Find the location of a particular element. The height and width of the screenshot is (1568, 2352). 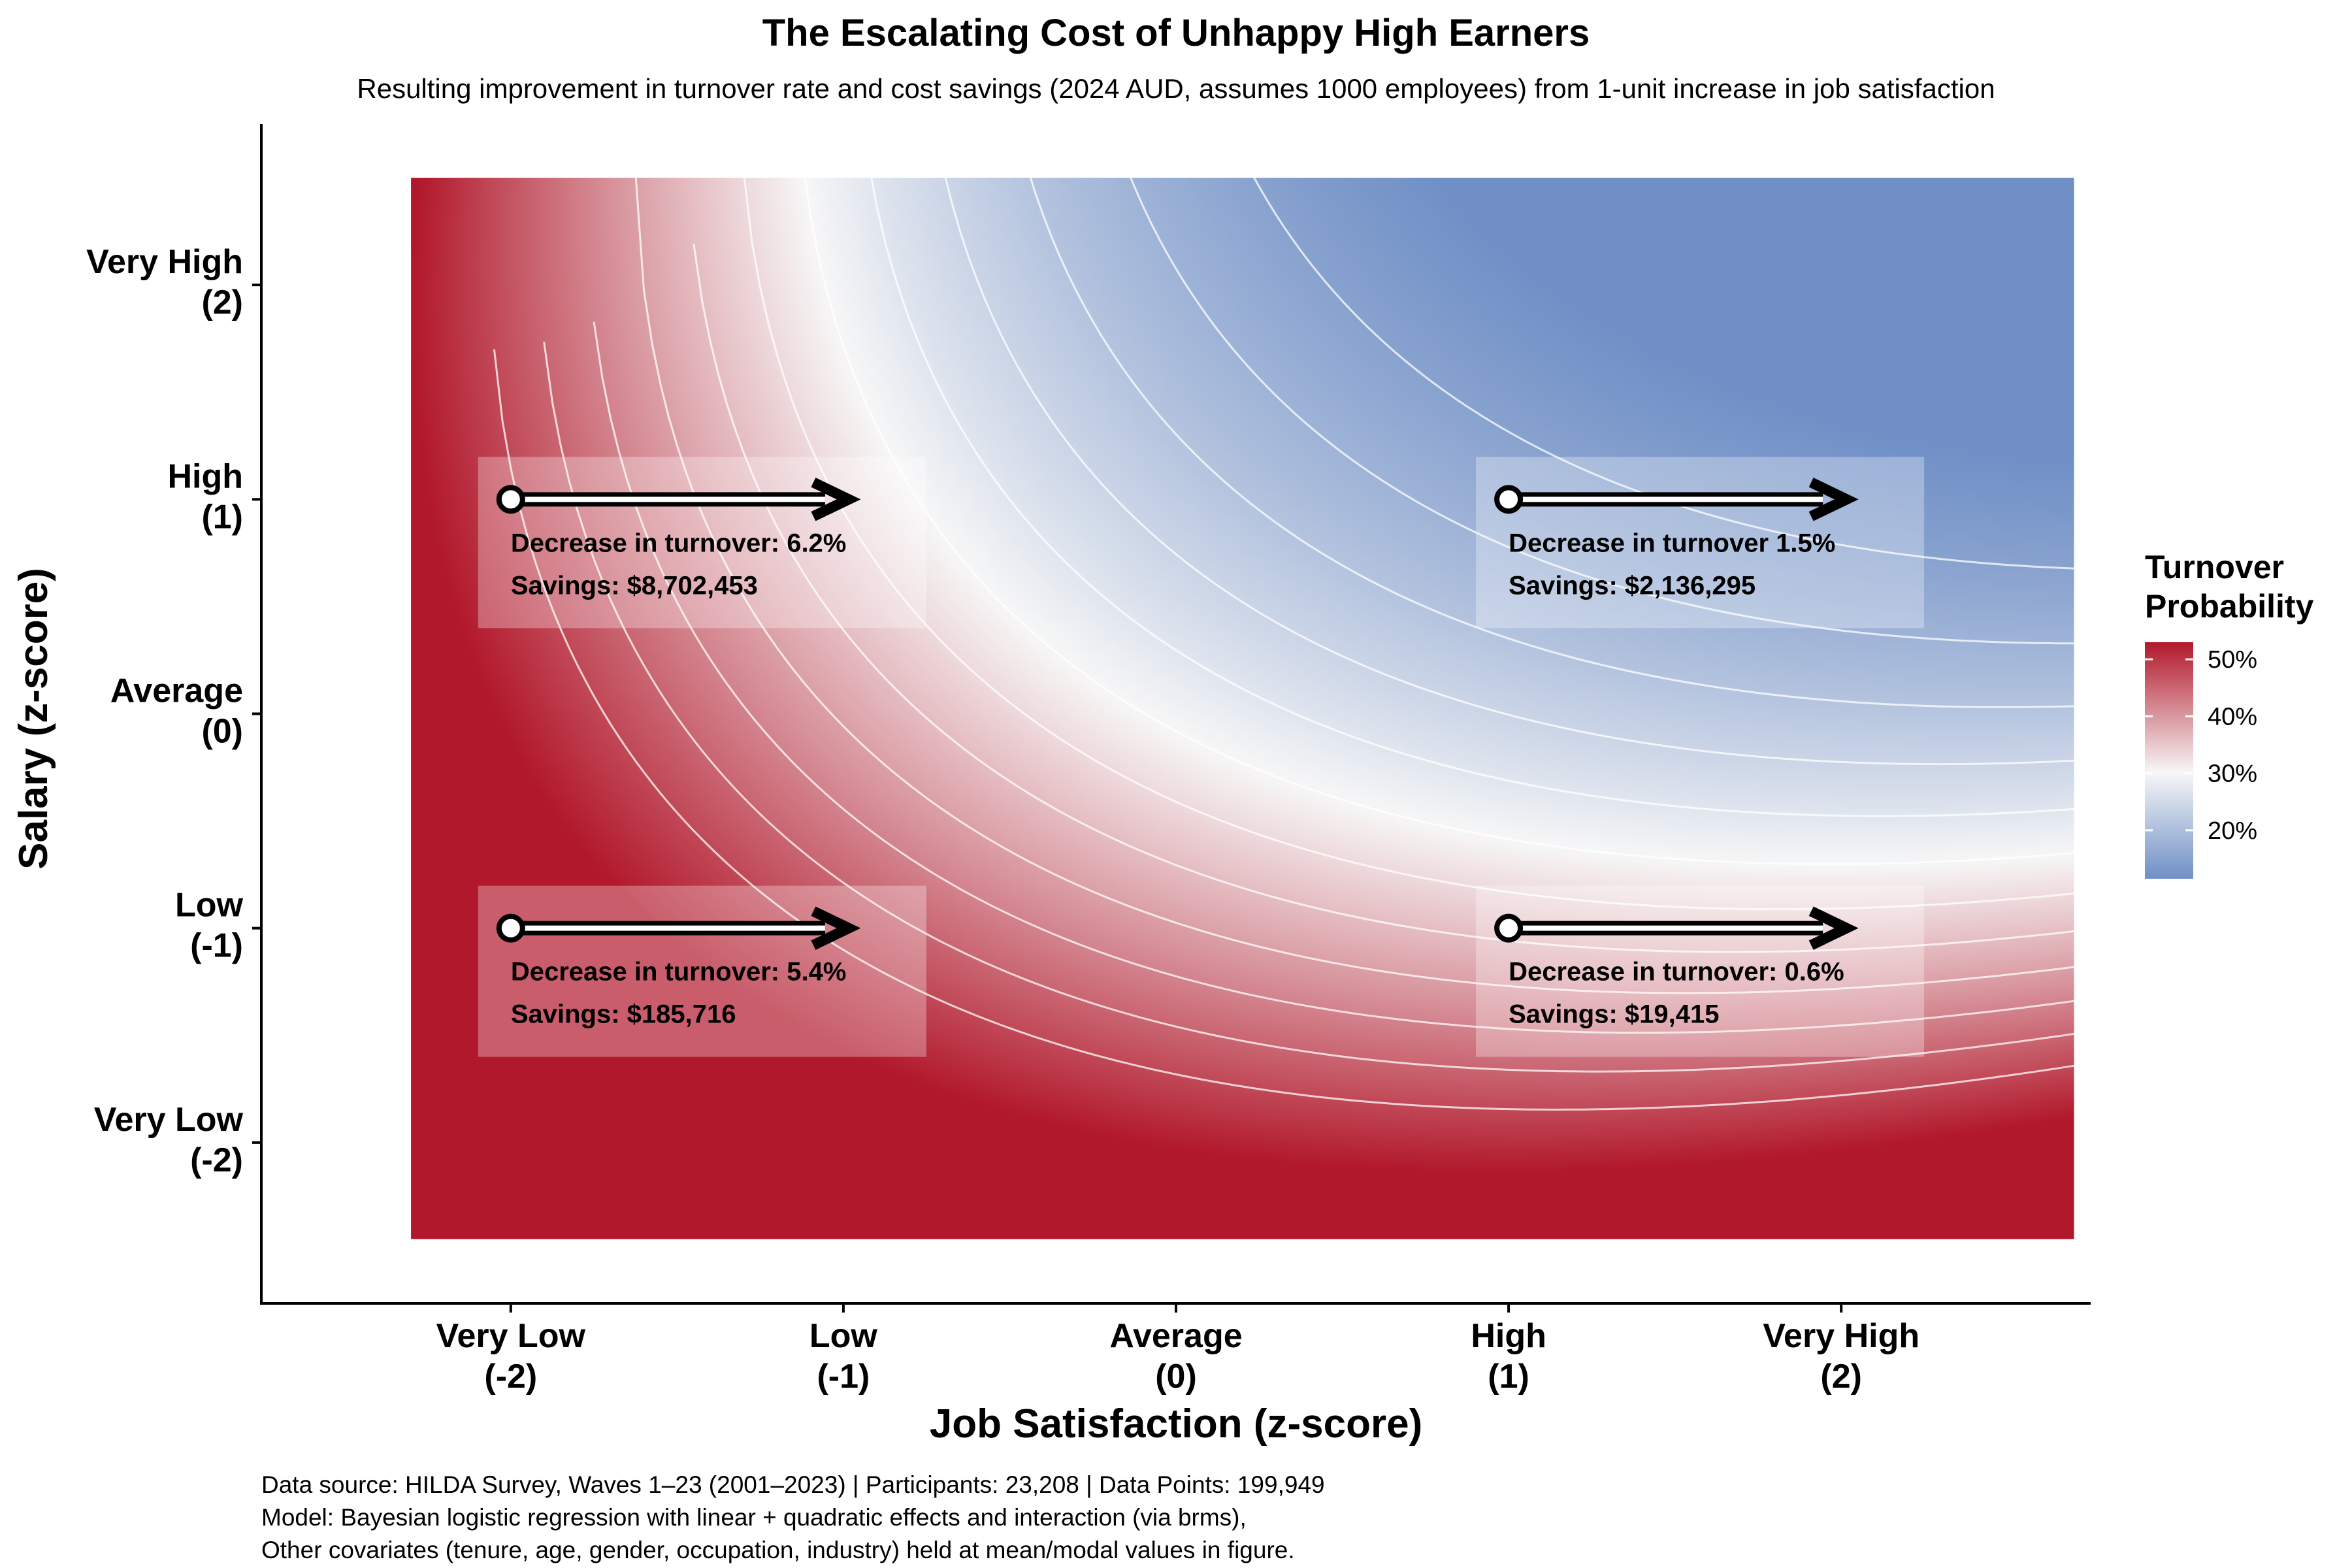

legend-tick-label: 30% is located at coordinates (2232, 774).